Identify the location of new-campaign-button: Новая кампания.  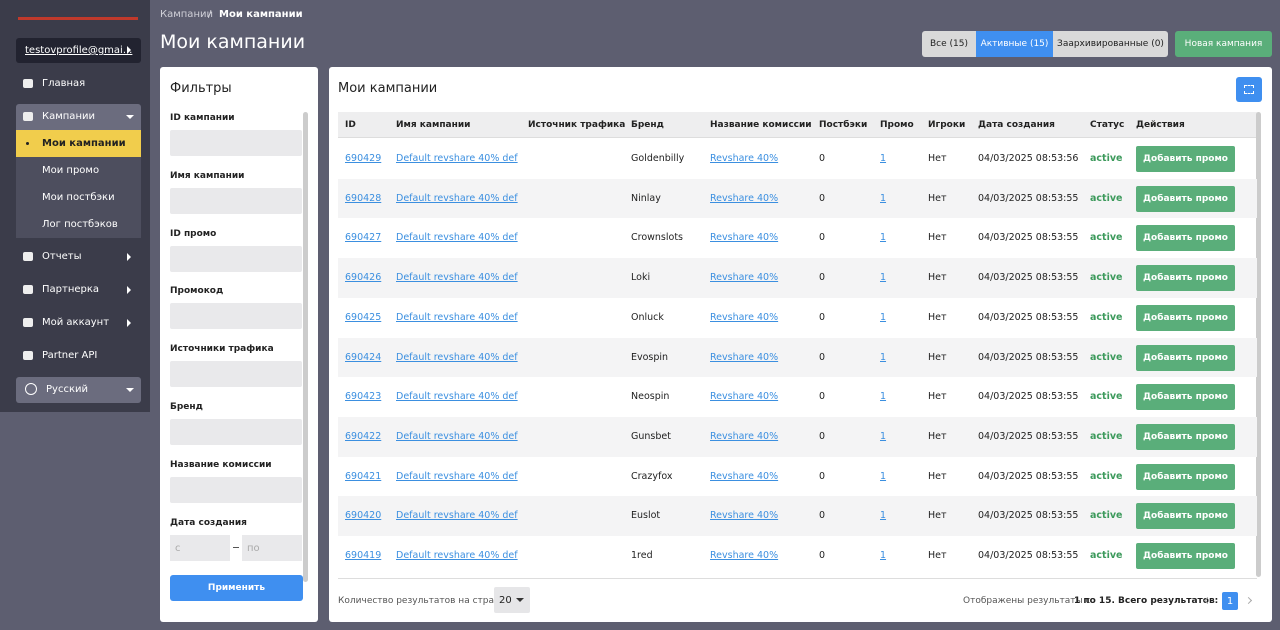
(1223, 44).